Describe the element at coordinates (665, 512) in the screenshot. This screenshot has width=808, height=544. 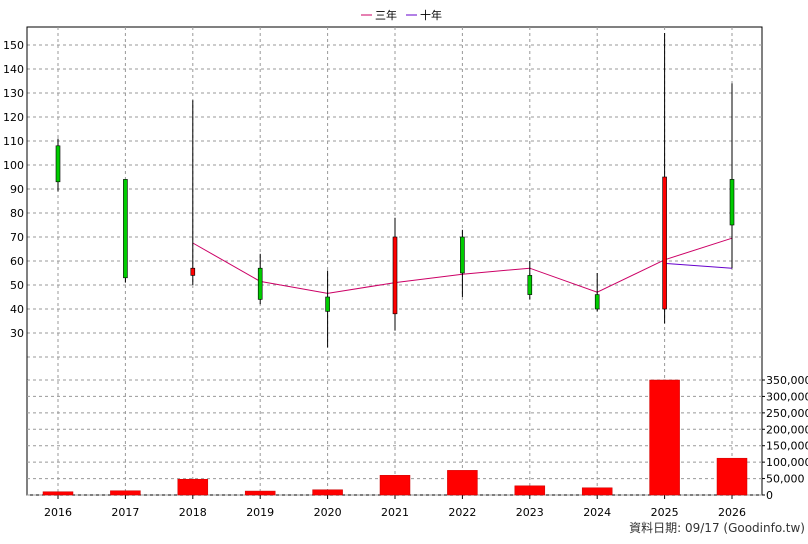
I see `x-tick-label: 2025` at that location.